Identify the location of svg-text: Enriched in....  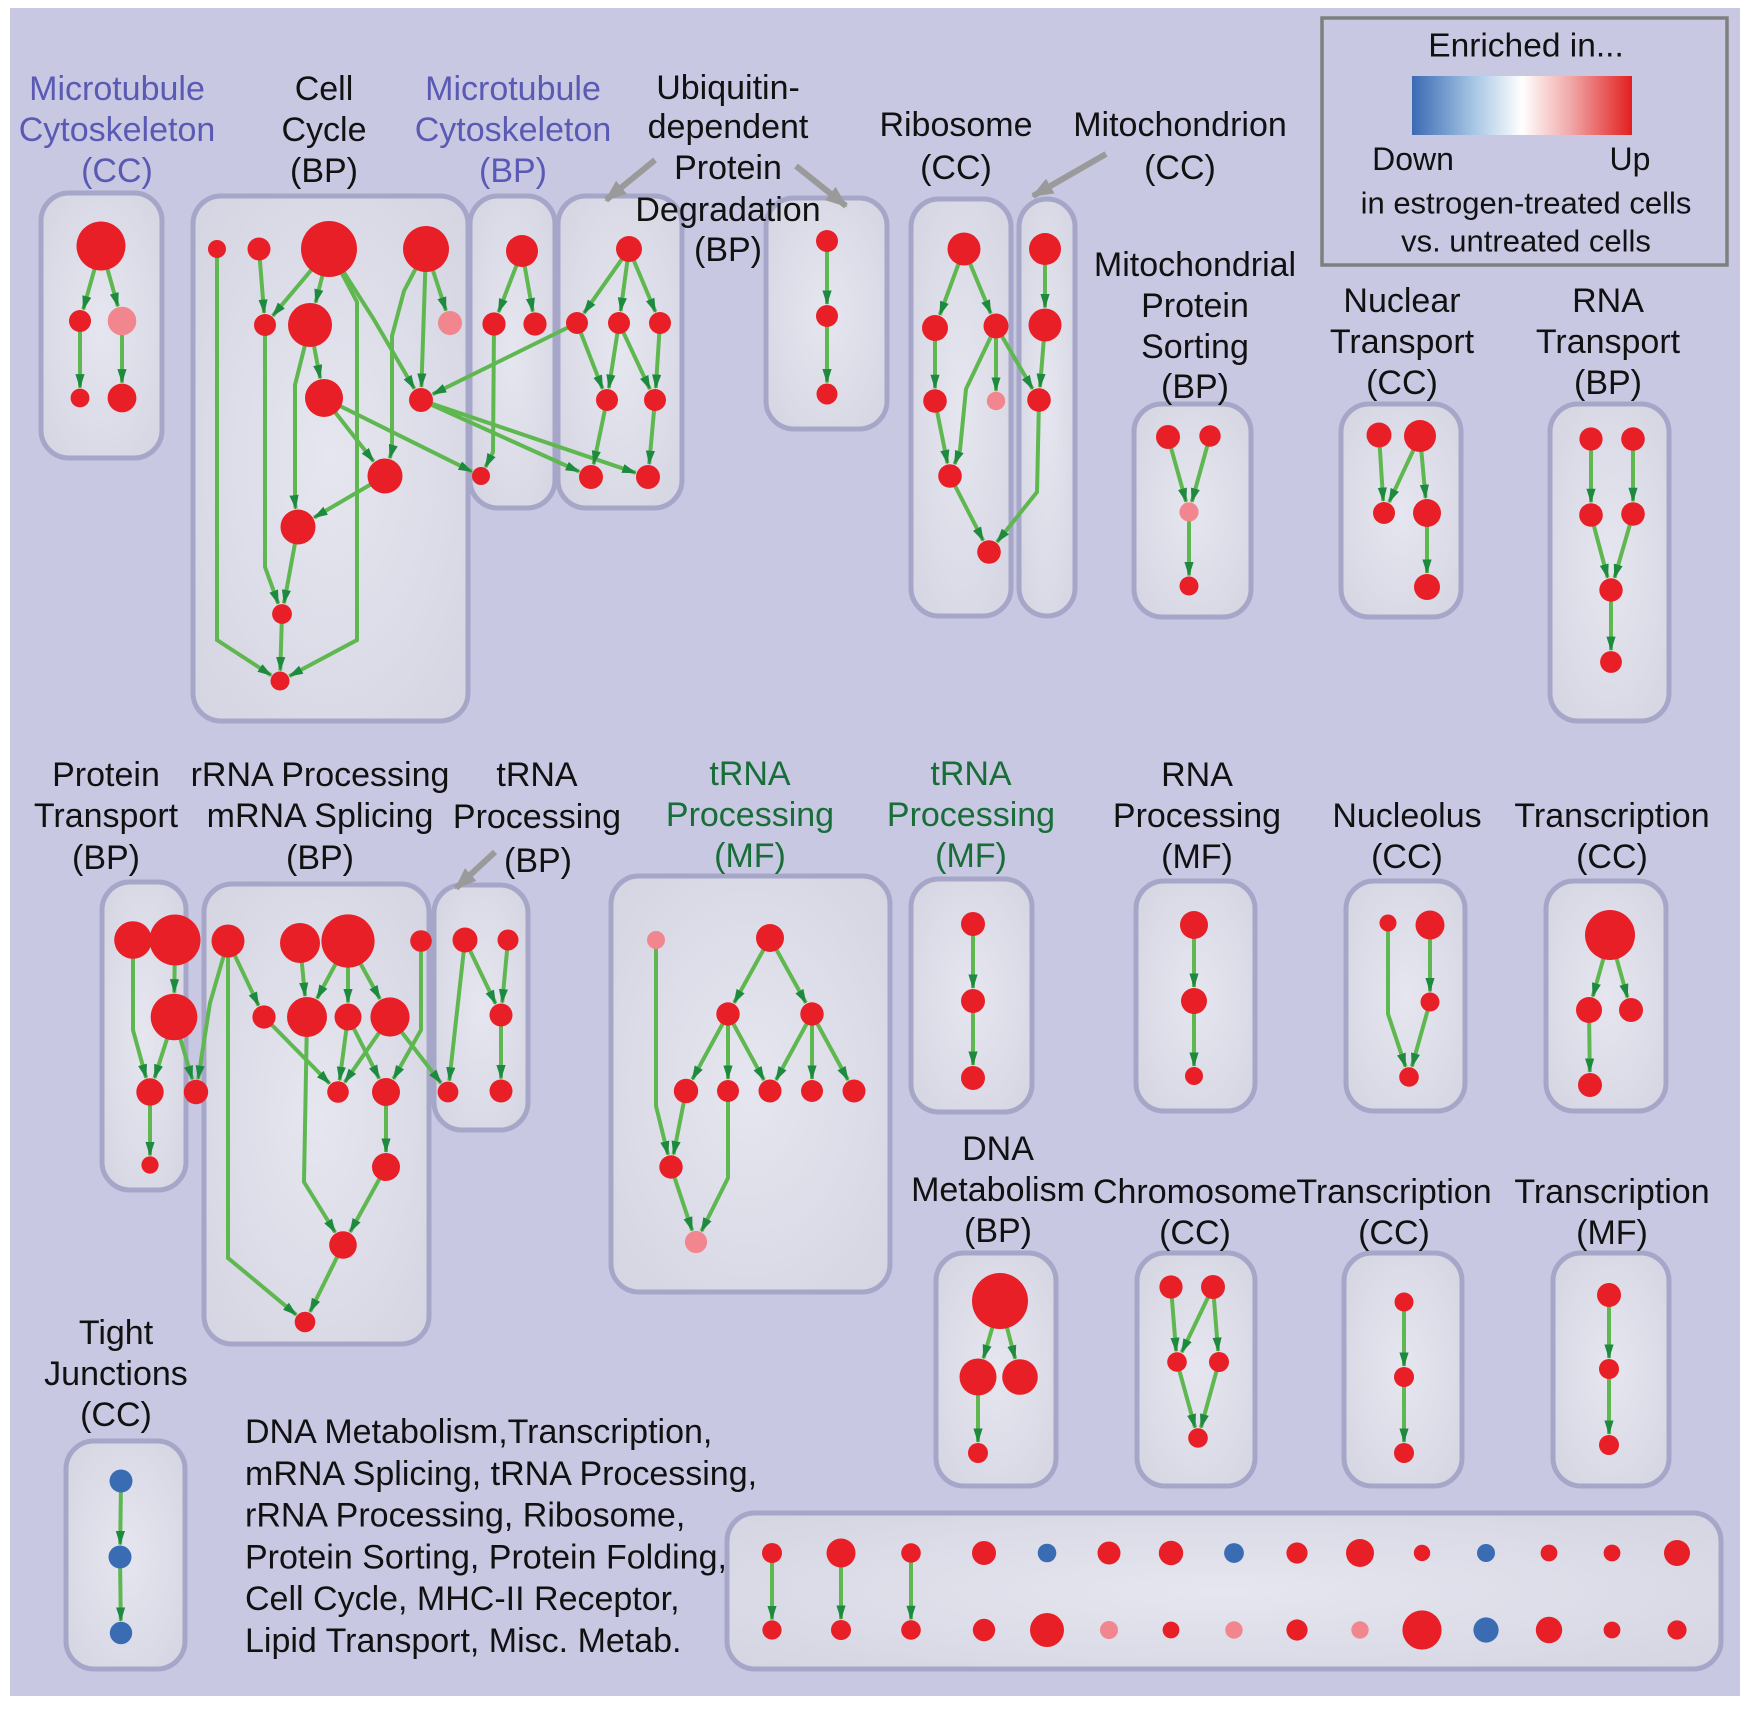
(1526, 46).